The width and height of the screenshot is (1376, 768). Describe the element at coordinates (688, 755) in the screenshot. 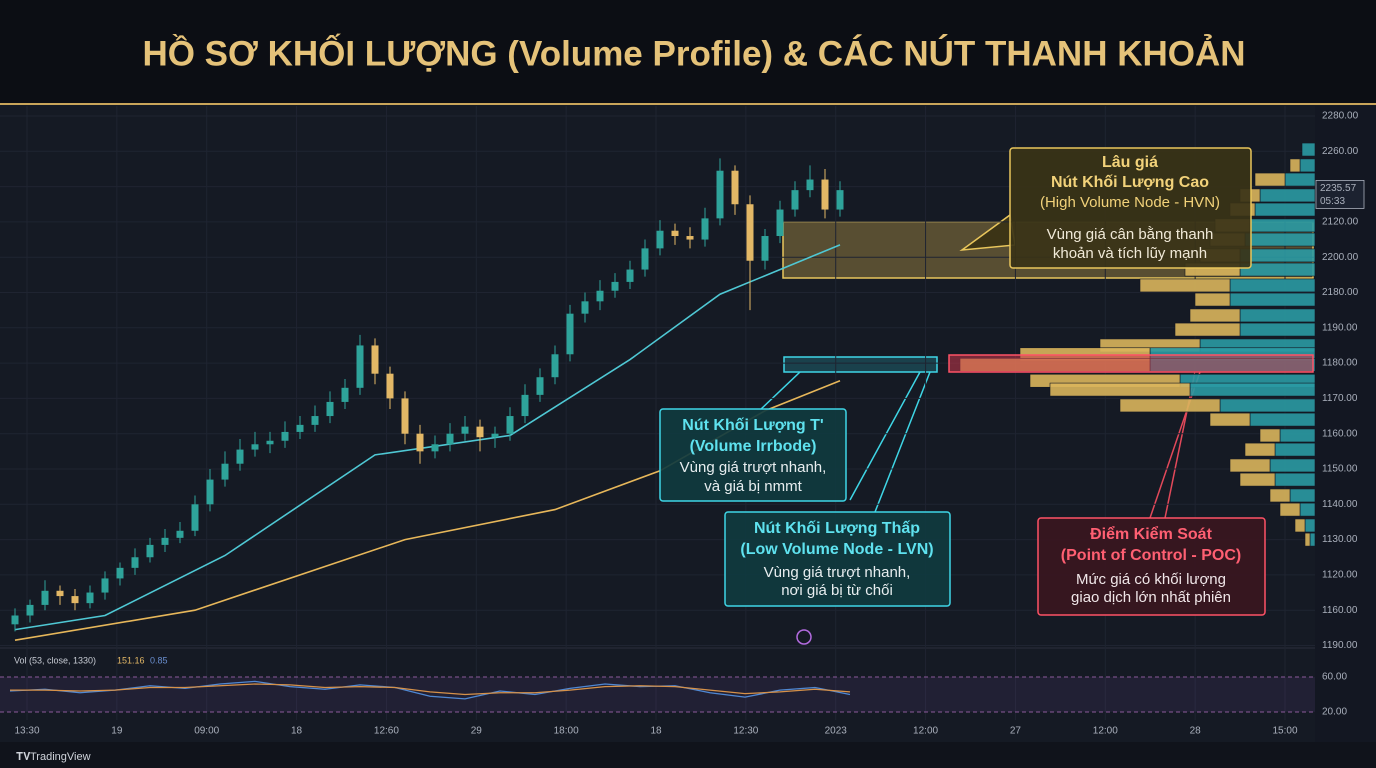

I see `footer-band` at that location.